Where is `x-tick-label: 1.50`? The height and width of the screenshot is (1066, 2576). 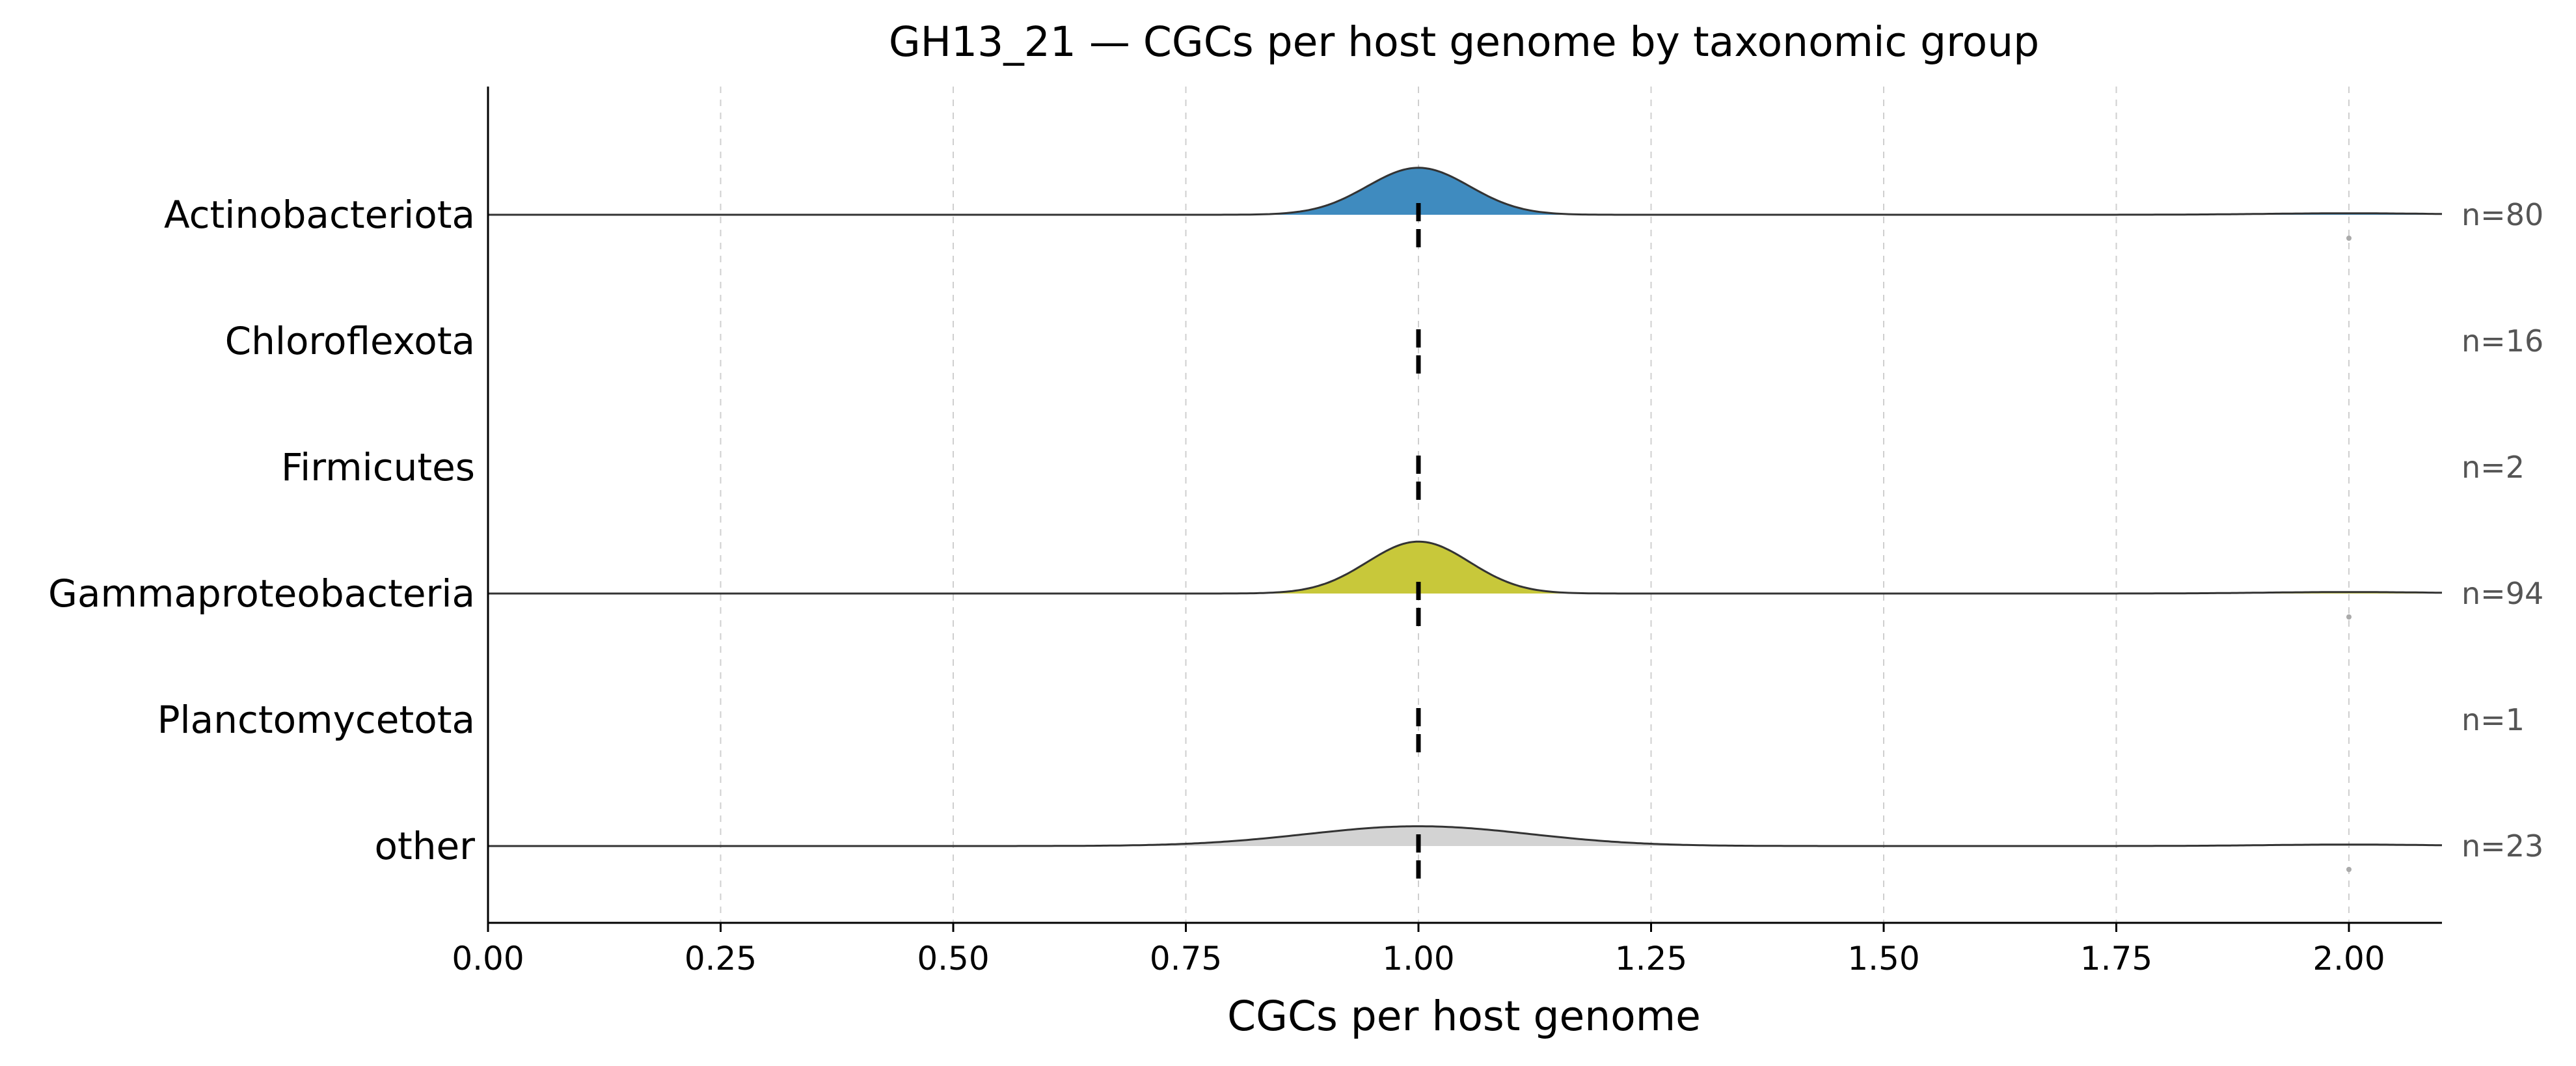
x-tick-label: 1.50 is located at coordinates (1883, 958).